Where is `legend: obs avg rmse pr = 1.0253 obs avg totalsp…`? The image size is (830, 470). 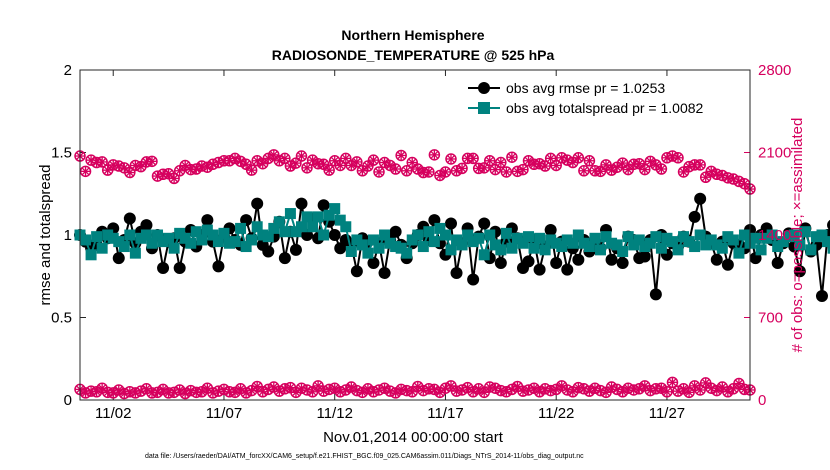 legend: obs avg rmse pr = 1.0253 obs avg totalsp… is located at coordinates (603, 100).